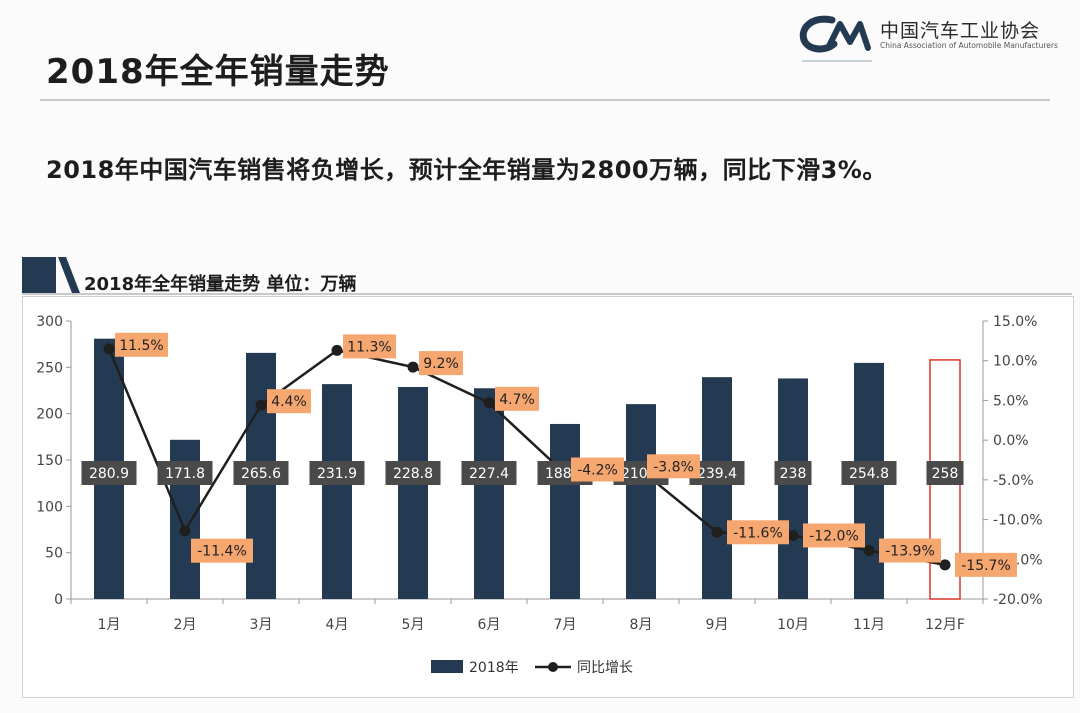  I want to click on bar-value-label-text: 265.6, so click(261, 474).